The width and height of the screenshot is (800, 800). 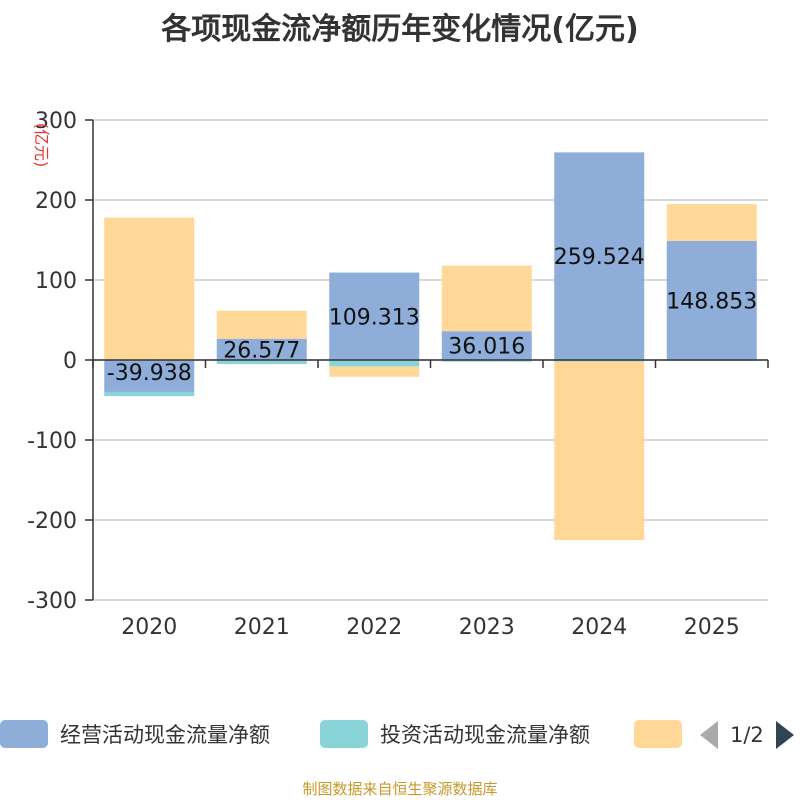 What do you see at coordinates (599, 361) in the screenshot?
I see `bar-series1-2024` at bounding box center [599, 361].